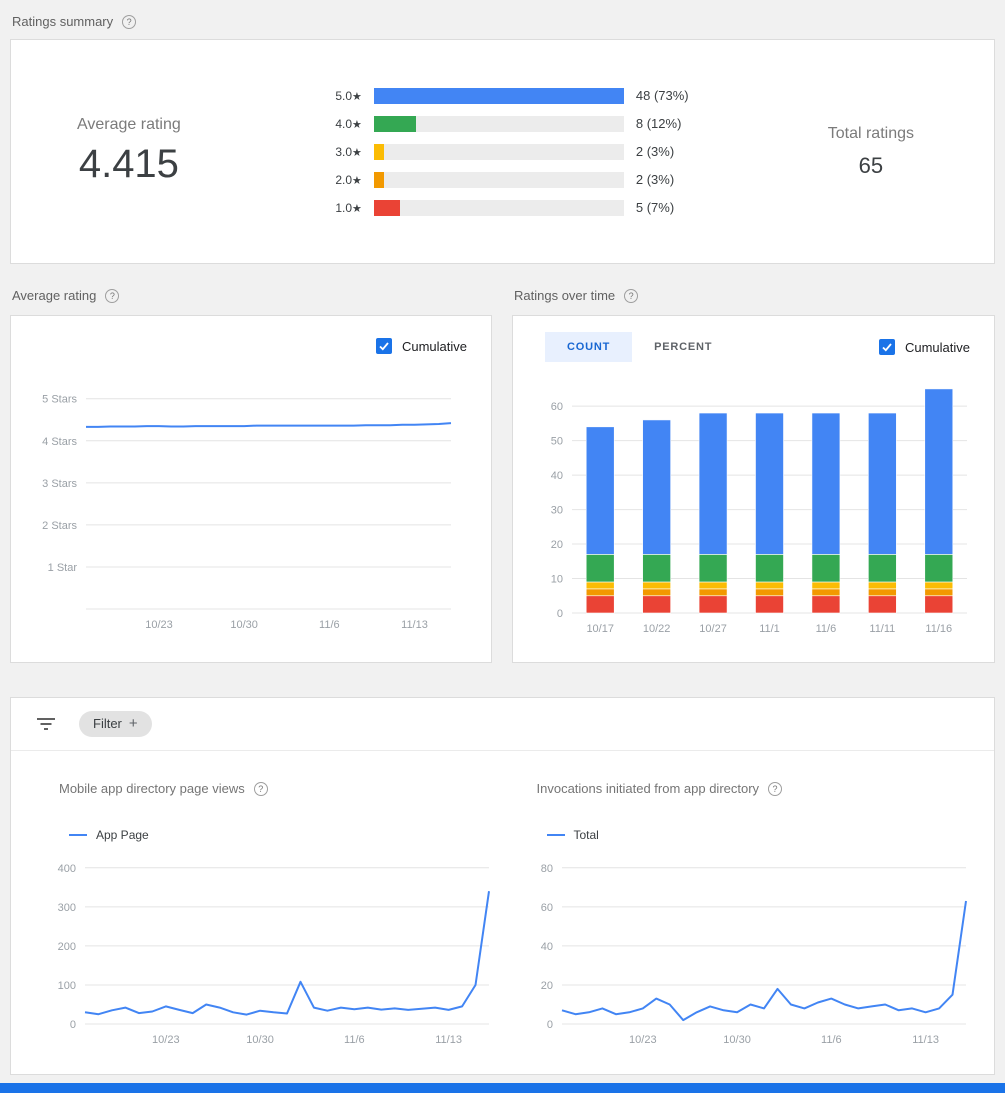 The width and height of the screenshot is (1005, 1093). I want to click on filter-chip-label: Filter, so click(107, 723).